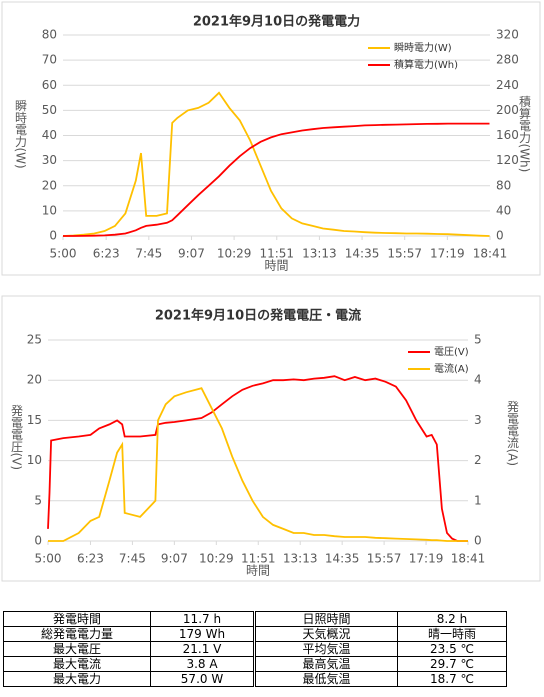  Describe the element at coordinates (452, 649) in the screenshot. I see `table-value: 23.5 ℃` at that location.